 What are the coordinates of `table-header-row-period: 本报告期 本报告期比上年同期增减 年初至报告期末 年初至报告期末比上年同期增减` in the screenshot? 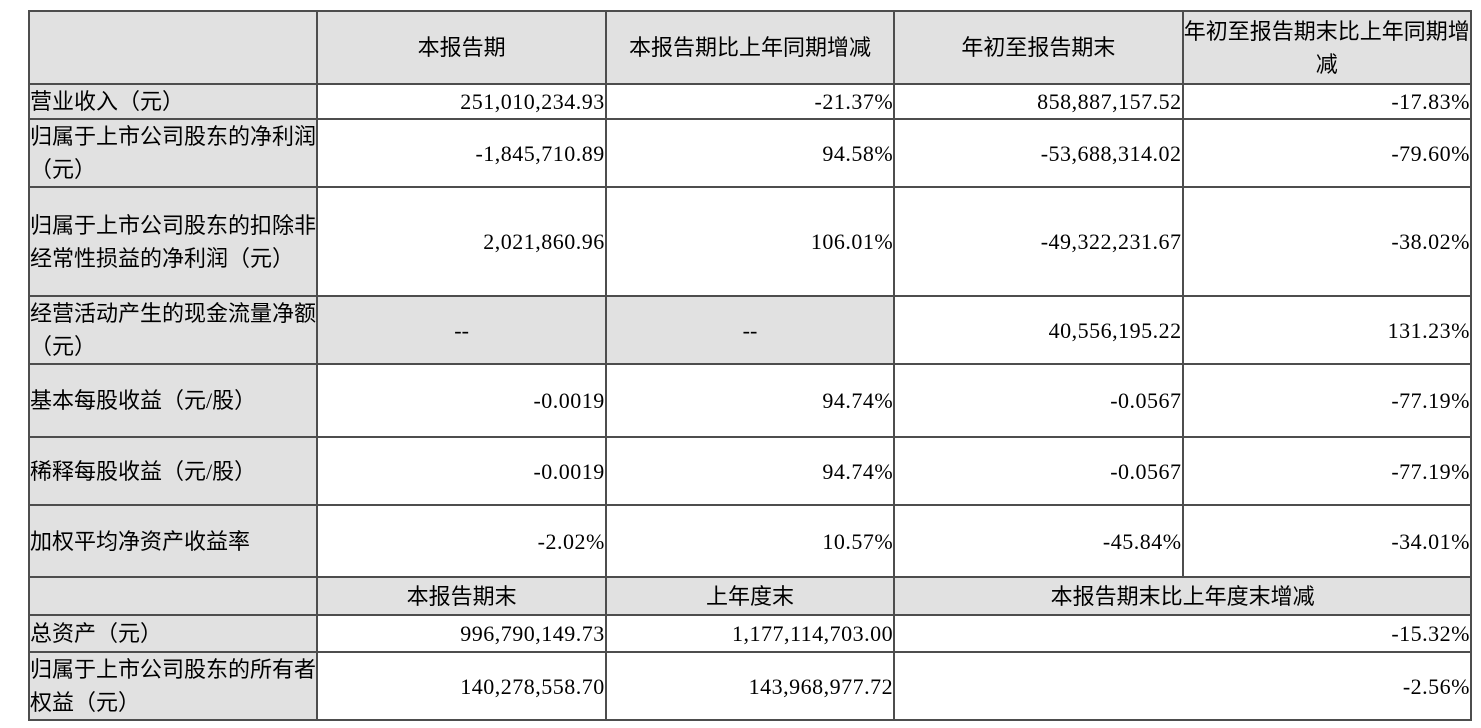 It's located at (750, 47).